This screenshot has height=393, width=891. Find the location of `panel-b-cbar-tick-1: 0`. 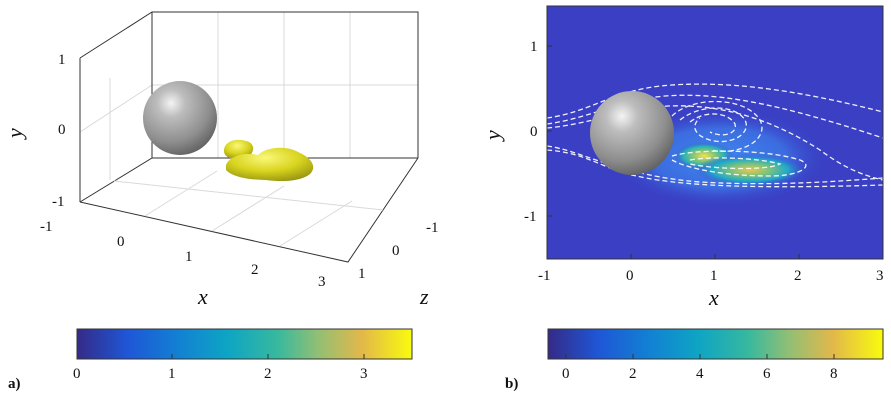

panel-b-cbar-tick-1: 0 is located at coordinates (566, 374).